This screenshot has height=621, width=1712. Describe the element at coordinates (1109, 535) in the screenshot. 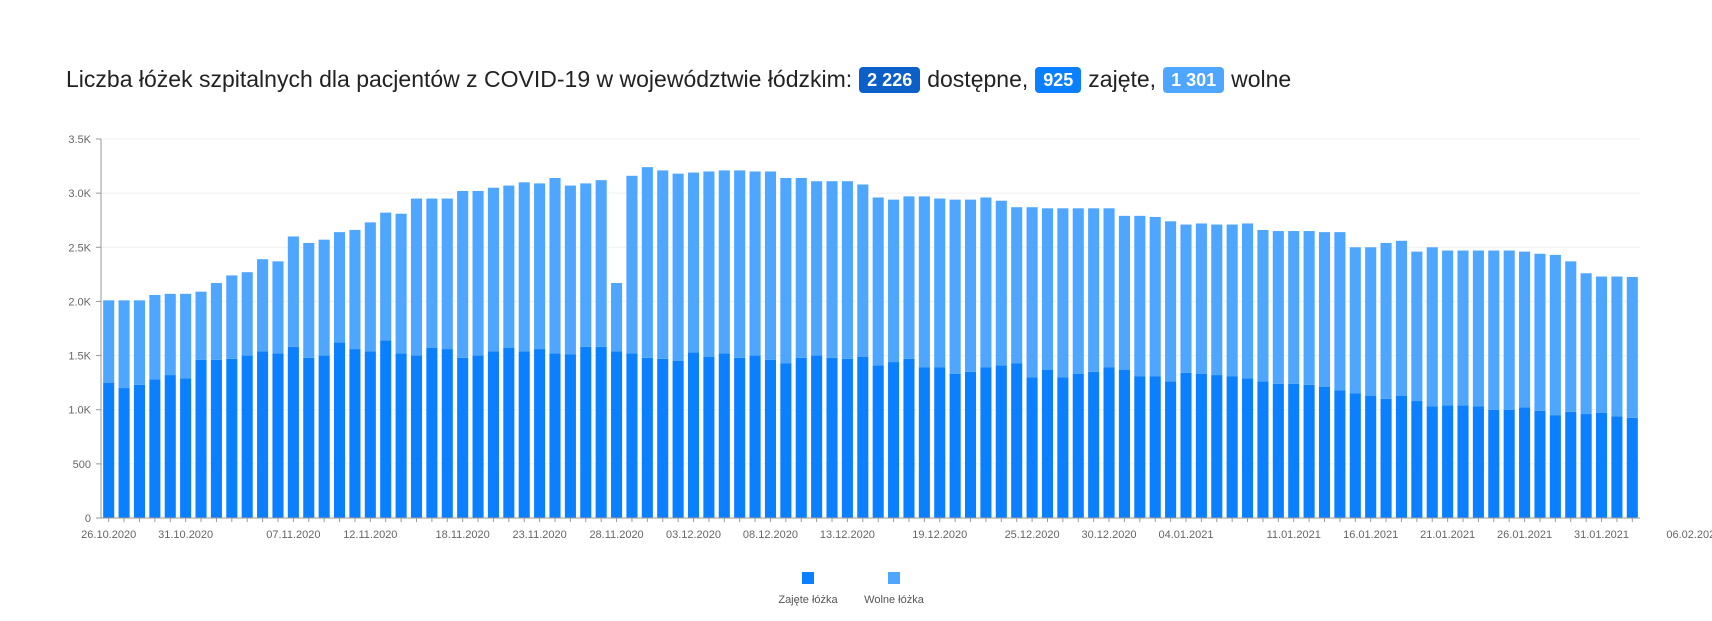

I see `x-tick-label: 30.12.2020` at that location.